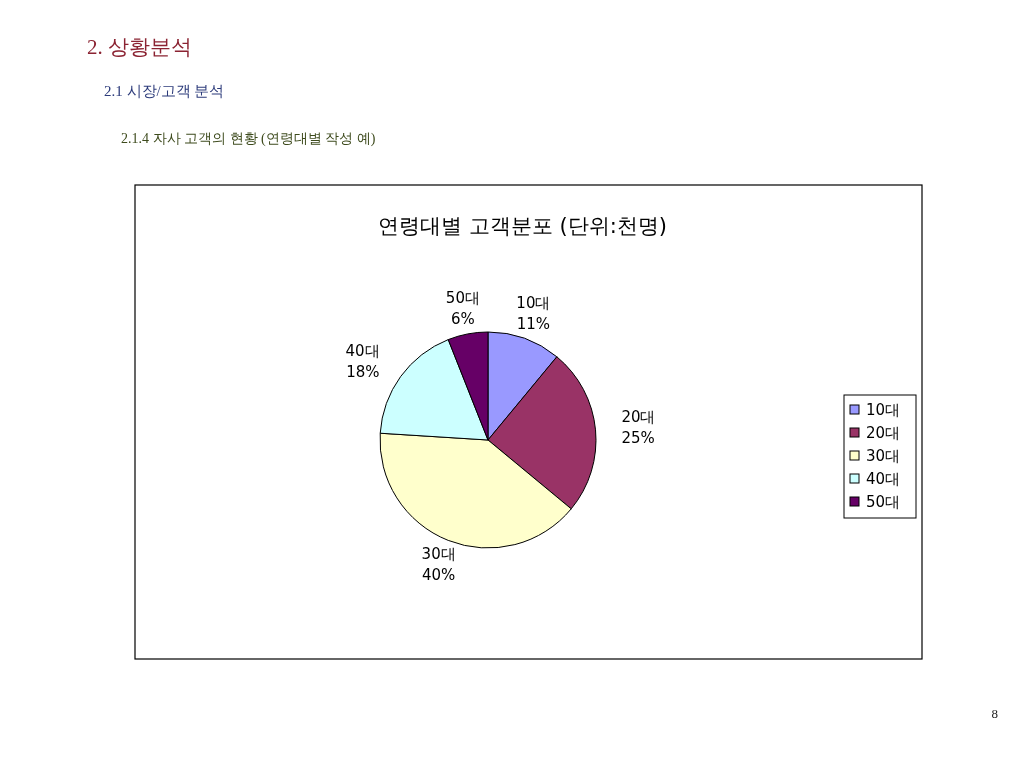  Describe the element at coordinates (248, 139) in the screenshot. I see `text: 2.1.4 자사 고객의 현황 (연령대별 작성 예)` at that location.